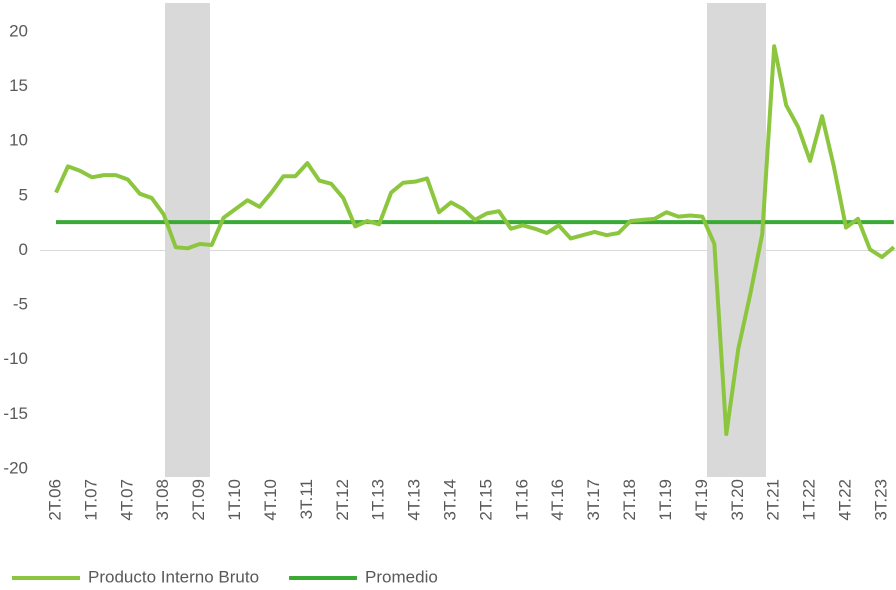 The width and height of the screenshot is (896, 590). What do you see at coordinates (557, 500) in the screenshot?
I see `x-tick-label: 4T.16` at bounding box center [557, 500].